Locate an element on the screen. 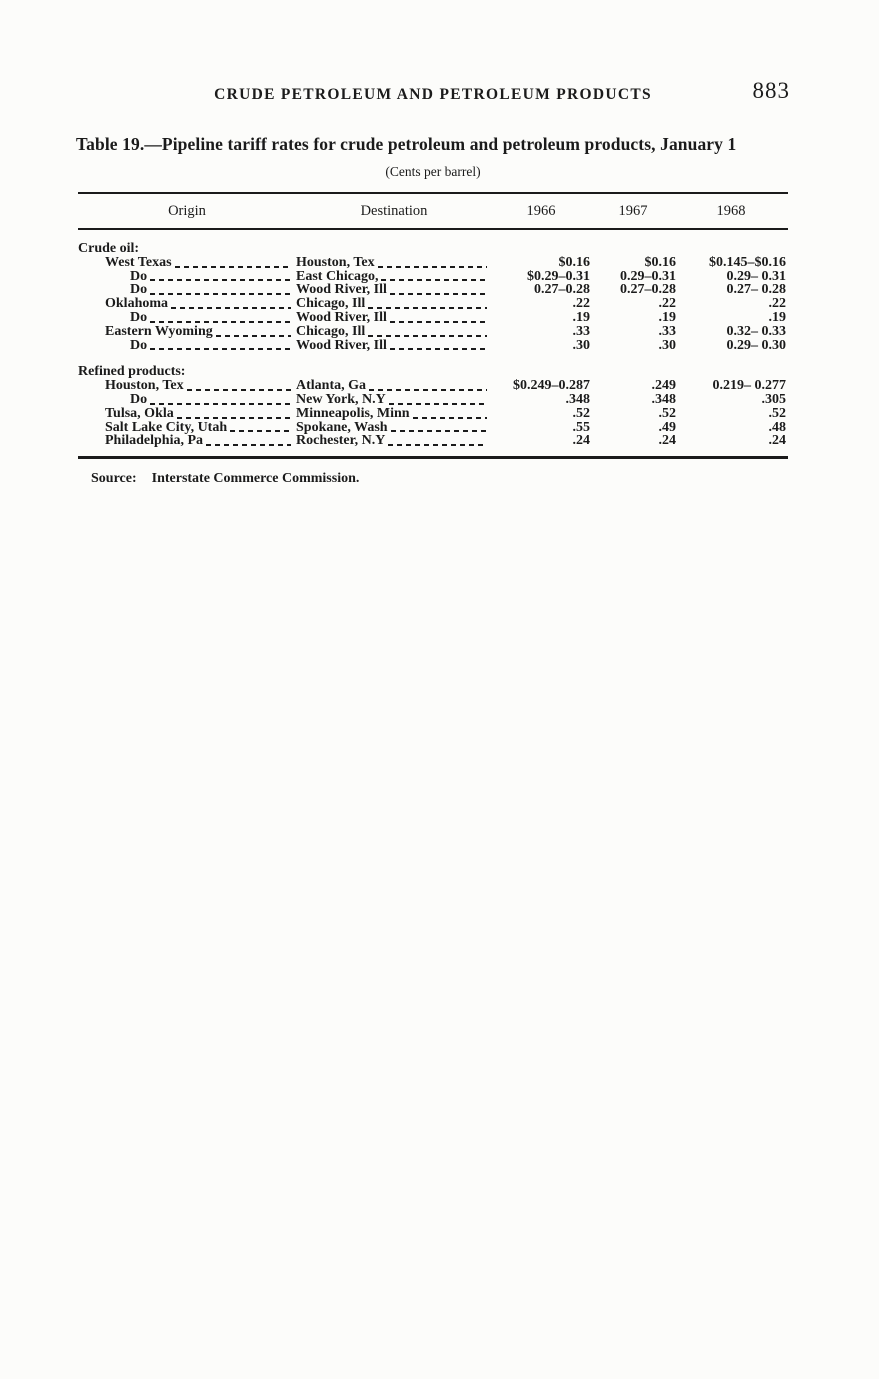  rate-1966: 0.27–0.28 is located at coordinates (562, 290).